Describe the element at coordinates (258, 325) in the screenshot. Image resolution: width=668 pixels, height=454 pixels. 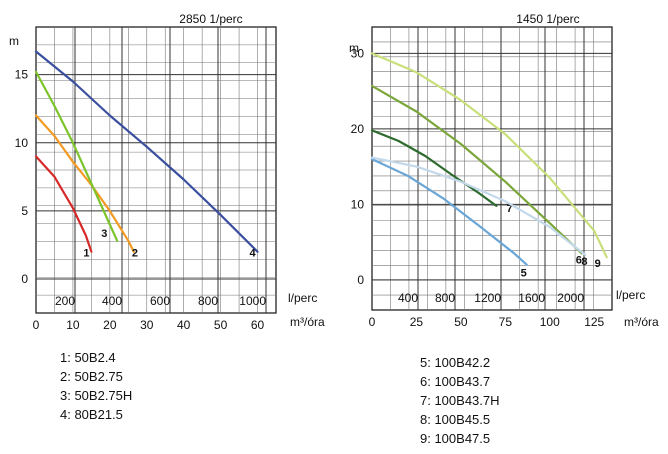
I see `x-bottom-tick-label: 60` at that location.